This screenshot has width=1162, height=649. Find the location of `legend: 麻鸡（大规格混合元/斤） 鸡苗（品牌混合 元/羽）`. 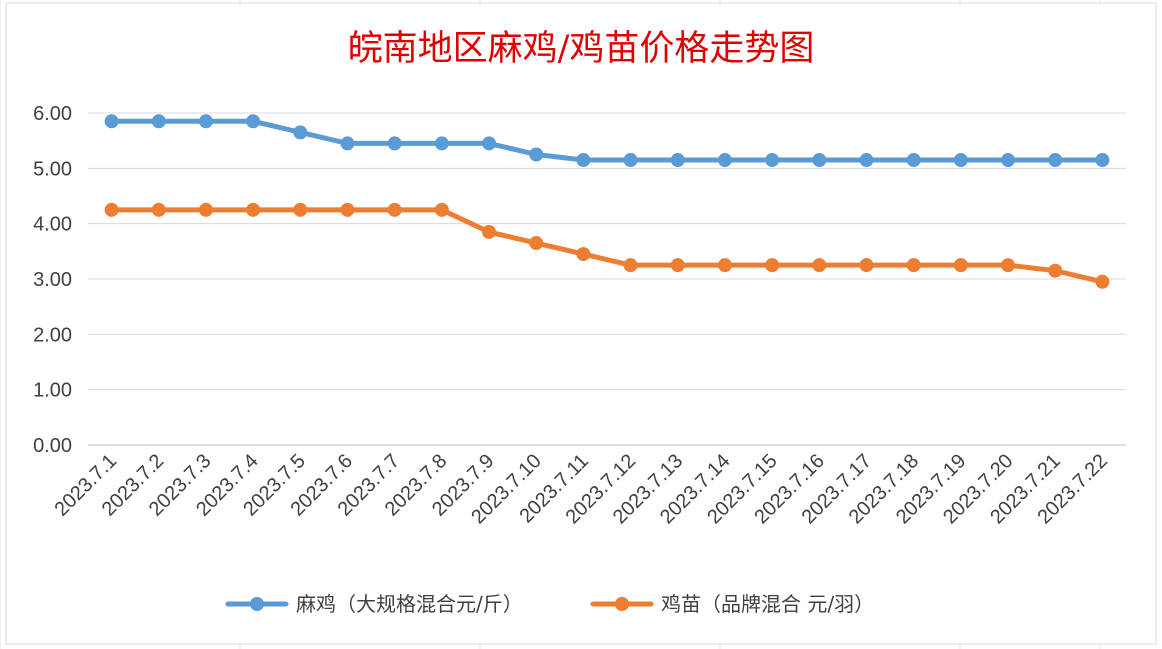

legend: 麻鸡（大规格混合元/斤） 鸡苗（品牌混合 元/羽） is located at coordinates (549, 604).